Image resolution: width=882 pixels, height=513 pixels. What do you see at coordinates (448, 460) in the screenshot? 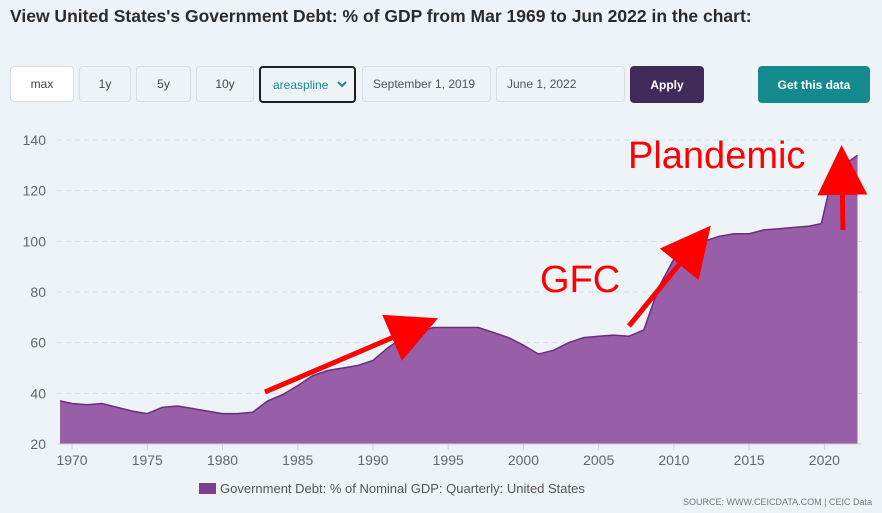
I see `x-tick-label: 1995` at bounding box center [448, 460].